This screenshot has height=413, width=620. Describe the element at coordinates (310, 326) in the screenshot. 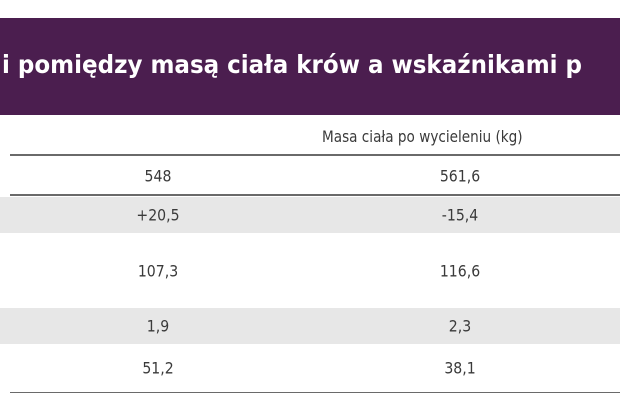

I see `table-row: 1,9 2,3` at that location.